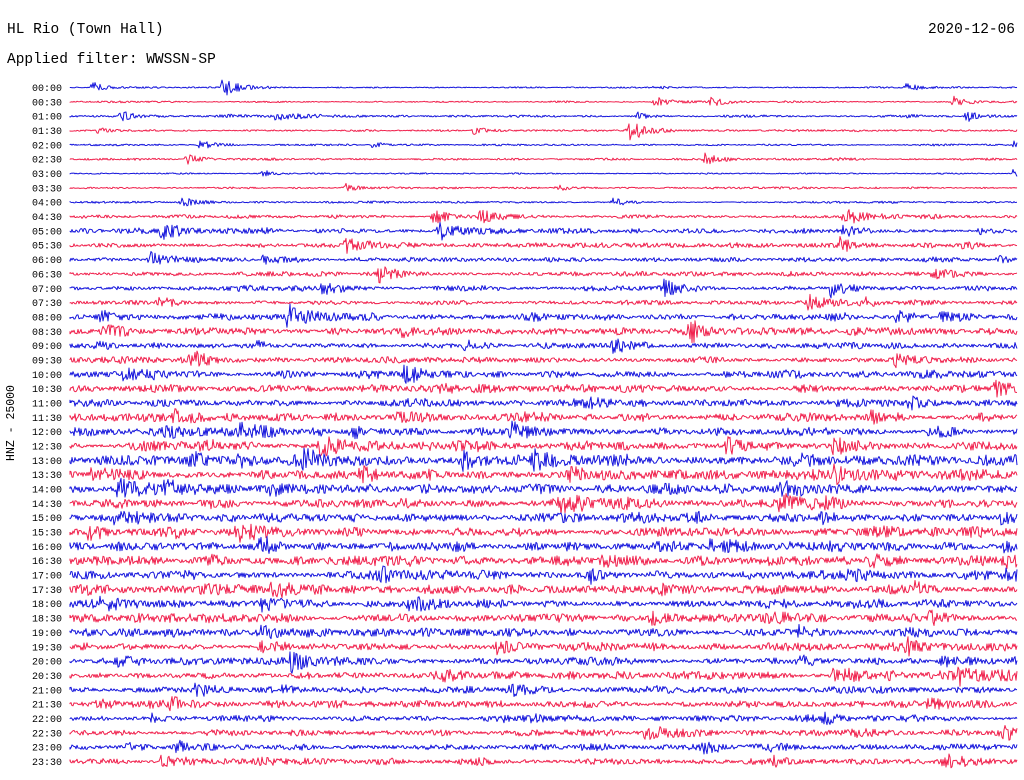 Image resolution: width=1024 pixels, height=780 pixels. What do you see at coordinates (47, 161) in the screenshot?
I see `time-tick-label: 02:30` at bounding box center [47, 161].